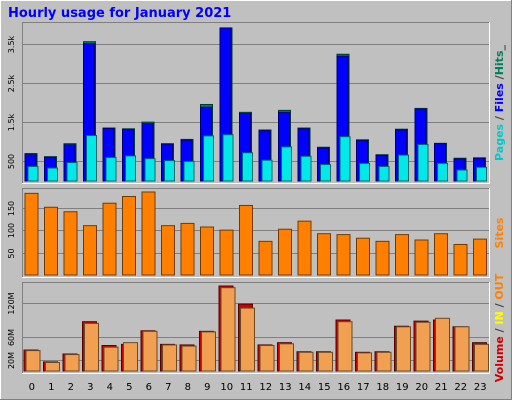 The width and height of the screenshot is (512, 400). Describe the element at coordinates (11, 337) in the screenshot. I see `panel-bottom-y-tick-label: 60M` at that location.